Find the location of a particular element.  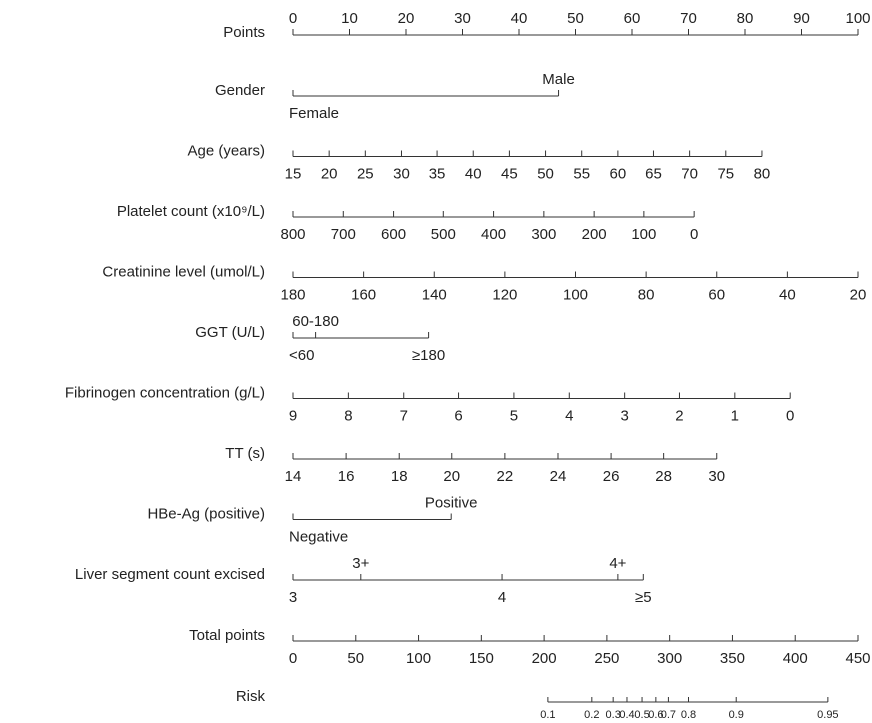

tick-label: 700 is located at coordinates (343, 234).